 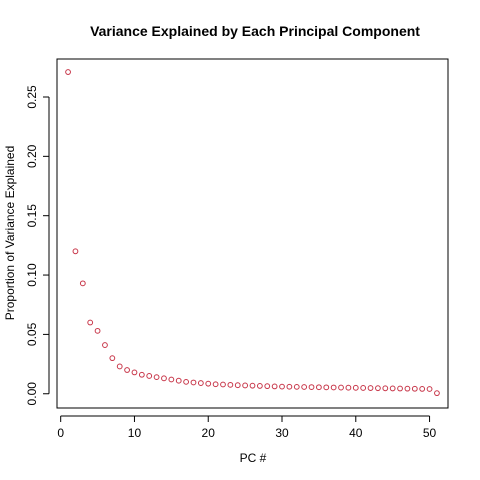 What do you see at coordinates (356, 433) in the screenshot?
I see `x-tick-label: 40` at bounding box center [356, 433].